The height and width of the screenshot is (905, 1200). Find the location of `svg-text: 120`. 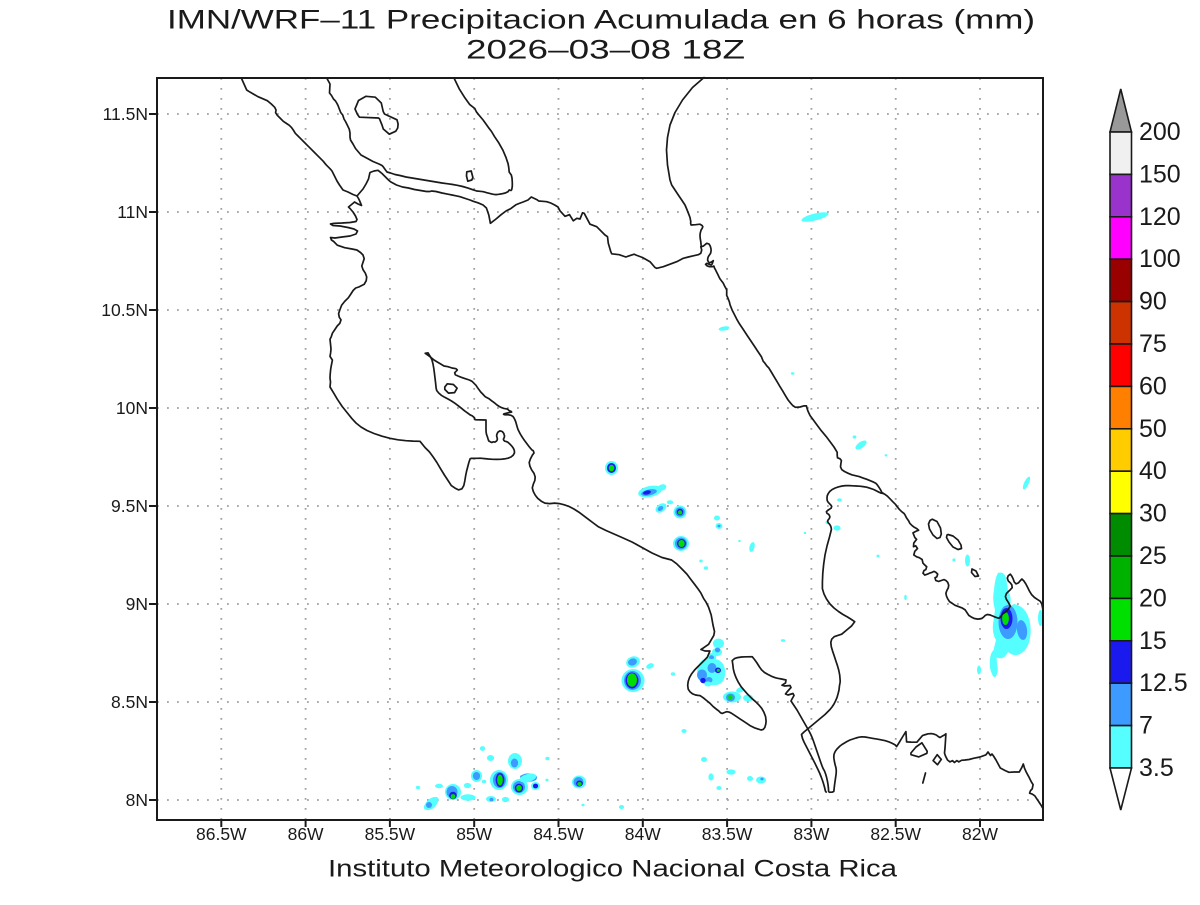

svg-text: 120 is located at coordinates (1160, 217).